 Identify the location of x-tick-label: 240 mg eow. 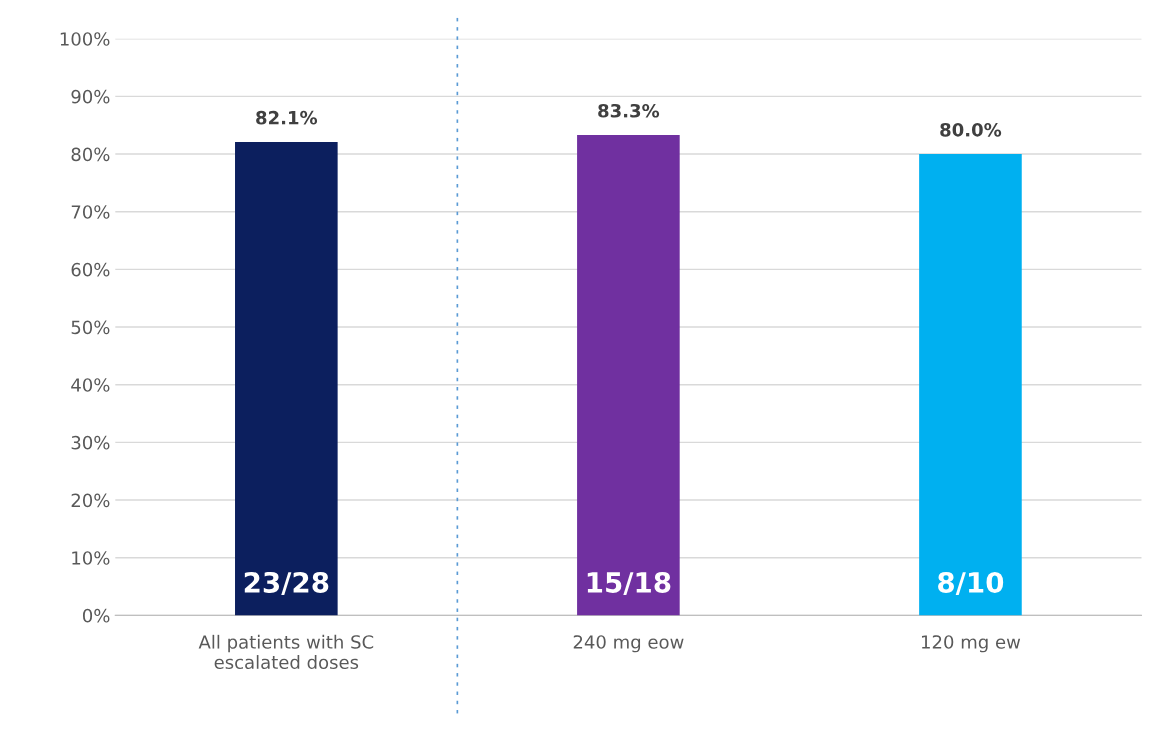
(628, 644).